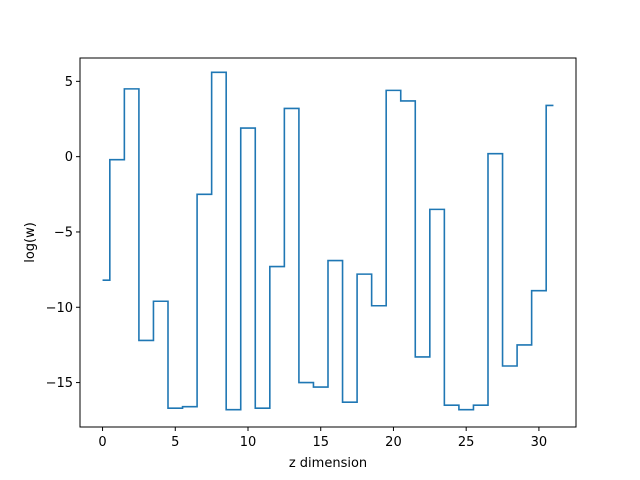 This screenshot has height=480, width=640. What do you see at coordinates (59, 383) in the screenshot?
I see `y-tick-label: −15` at bounding box center [59, 383].